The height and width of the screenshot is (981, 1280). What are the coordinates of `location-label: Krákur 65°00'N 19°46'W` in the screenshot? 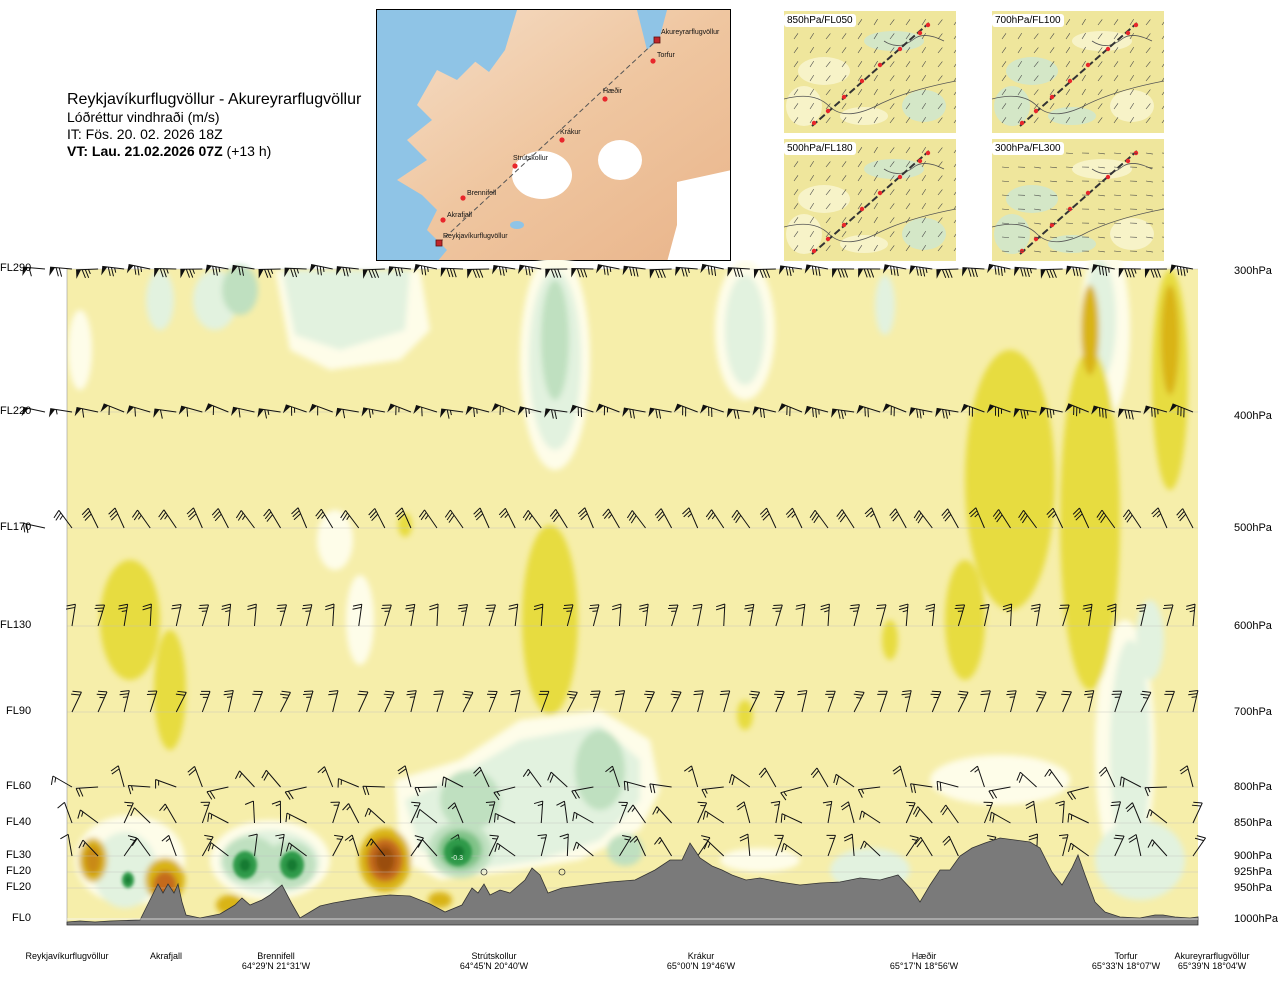 It's located at (701, 961).